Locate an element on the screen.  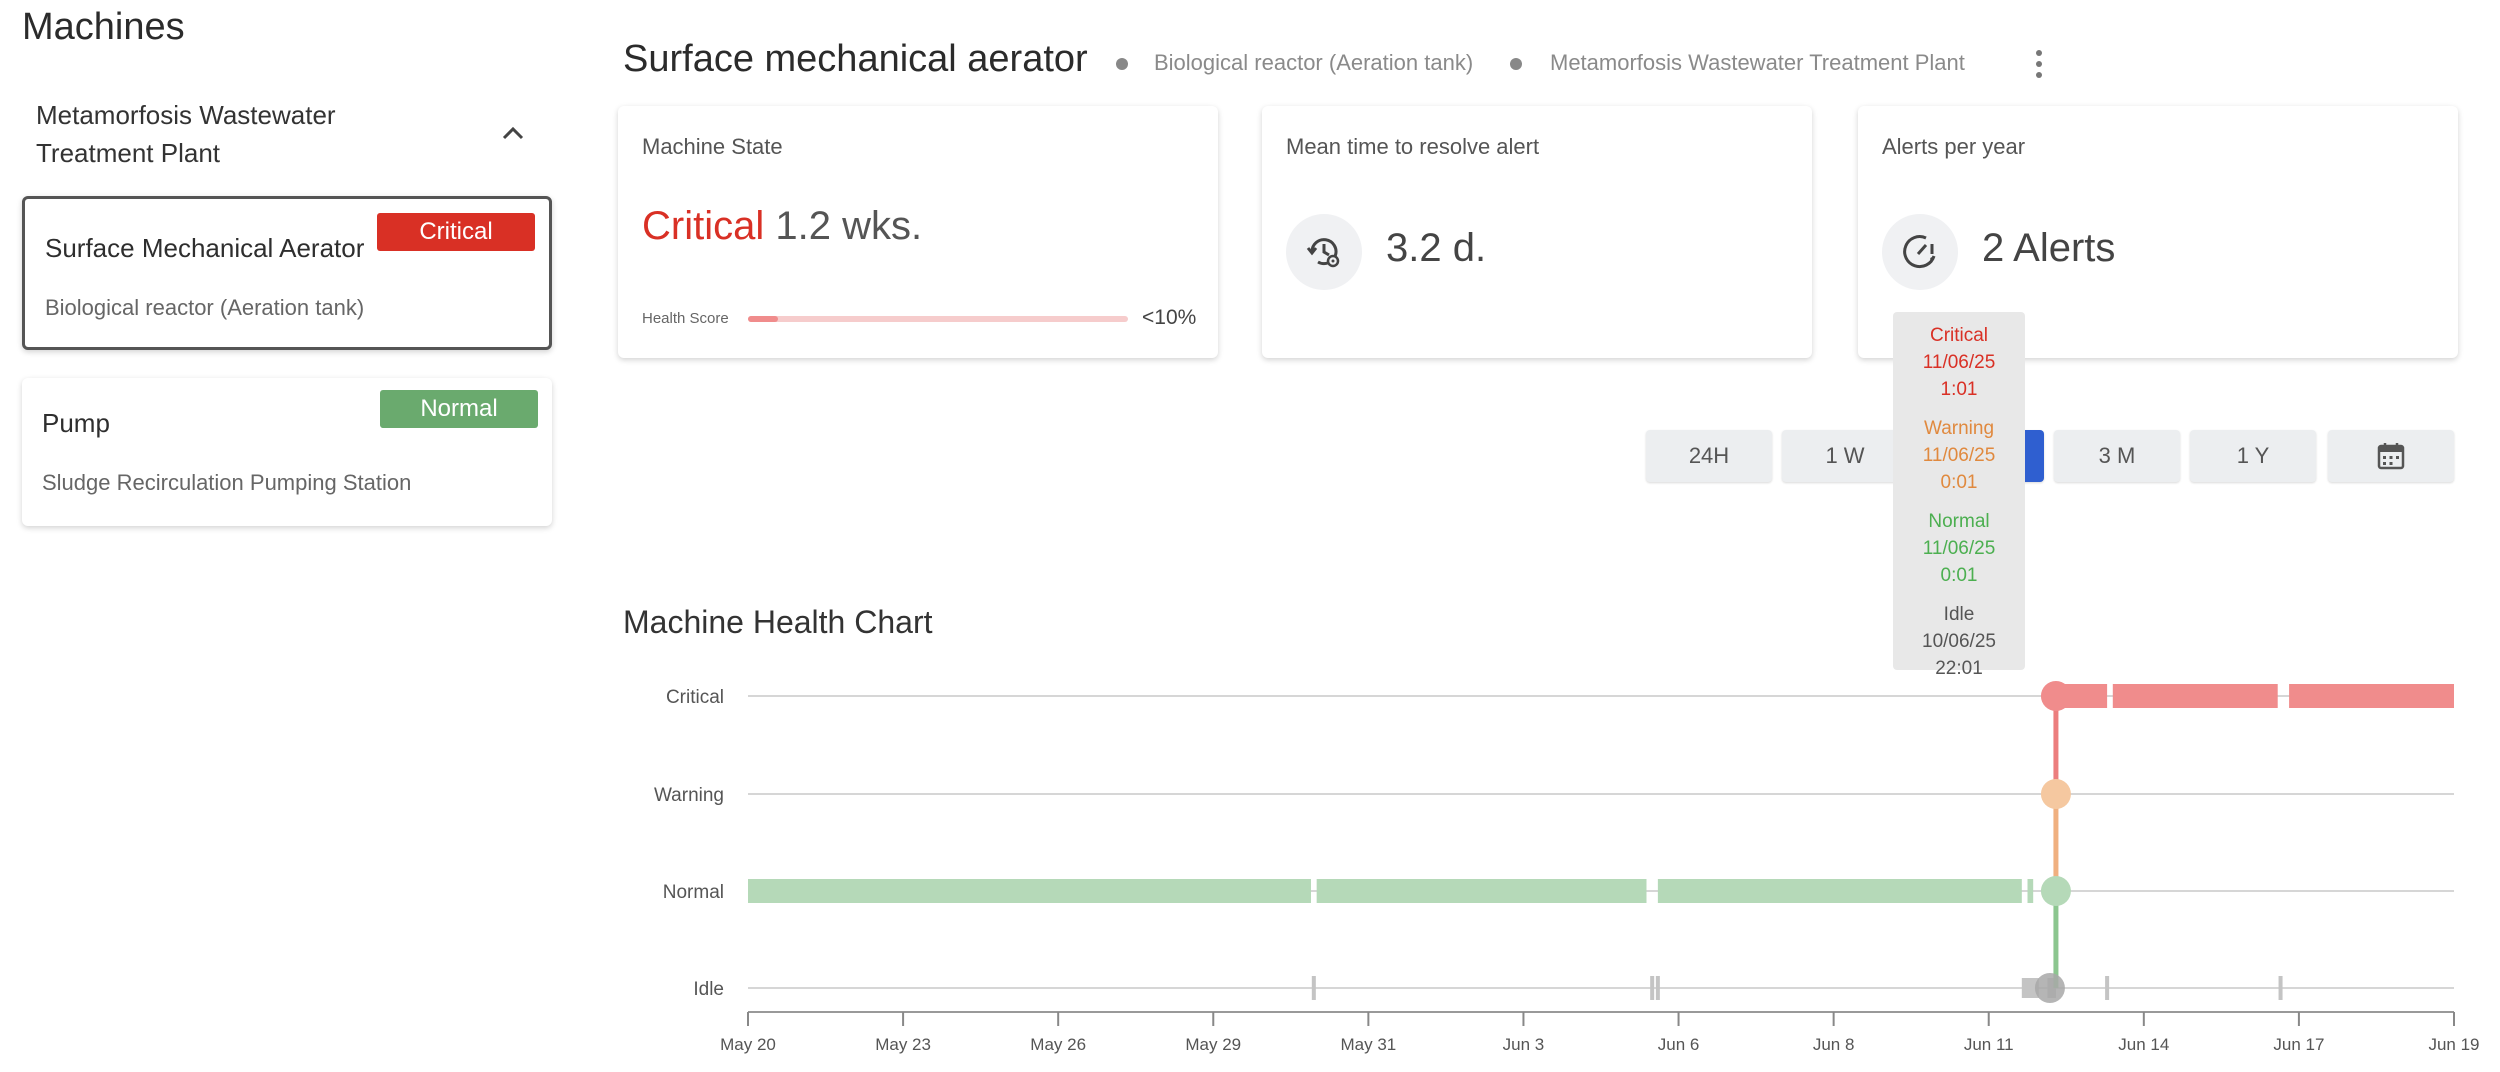
chart-title: Machine Health Chart is located at coordinates (778, 622).